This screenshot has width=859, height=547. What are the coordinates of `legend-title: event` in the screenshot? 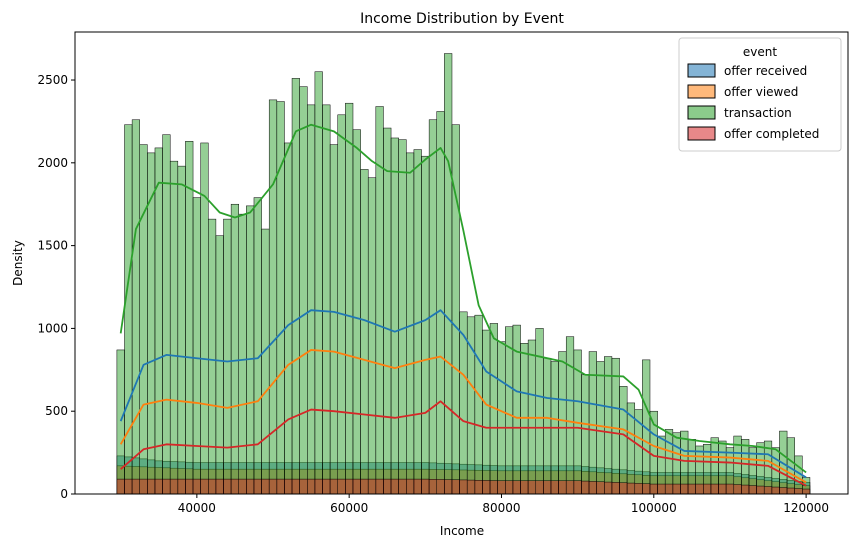 It's located at (760, 52).